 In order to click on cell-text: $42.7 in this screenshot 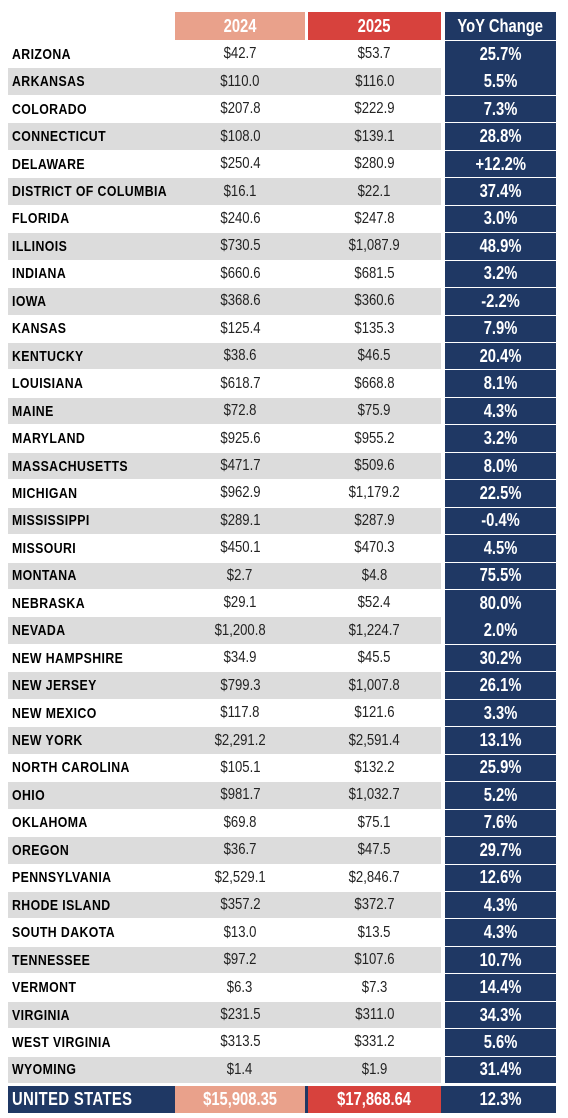, I will do `click(240, 54)`.